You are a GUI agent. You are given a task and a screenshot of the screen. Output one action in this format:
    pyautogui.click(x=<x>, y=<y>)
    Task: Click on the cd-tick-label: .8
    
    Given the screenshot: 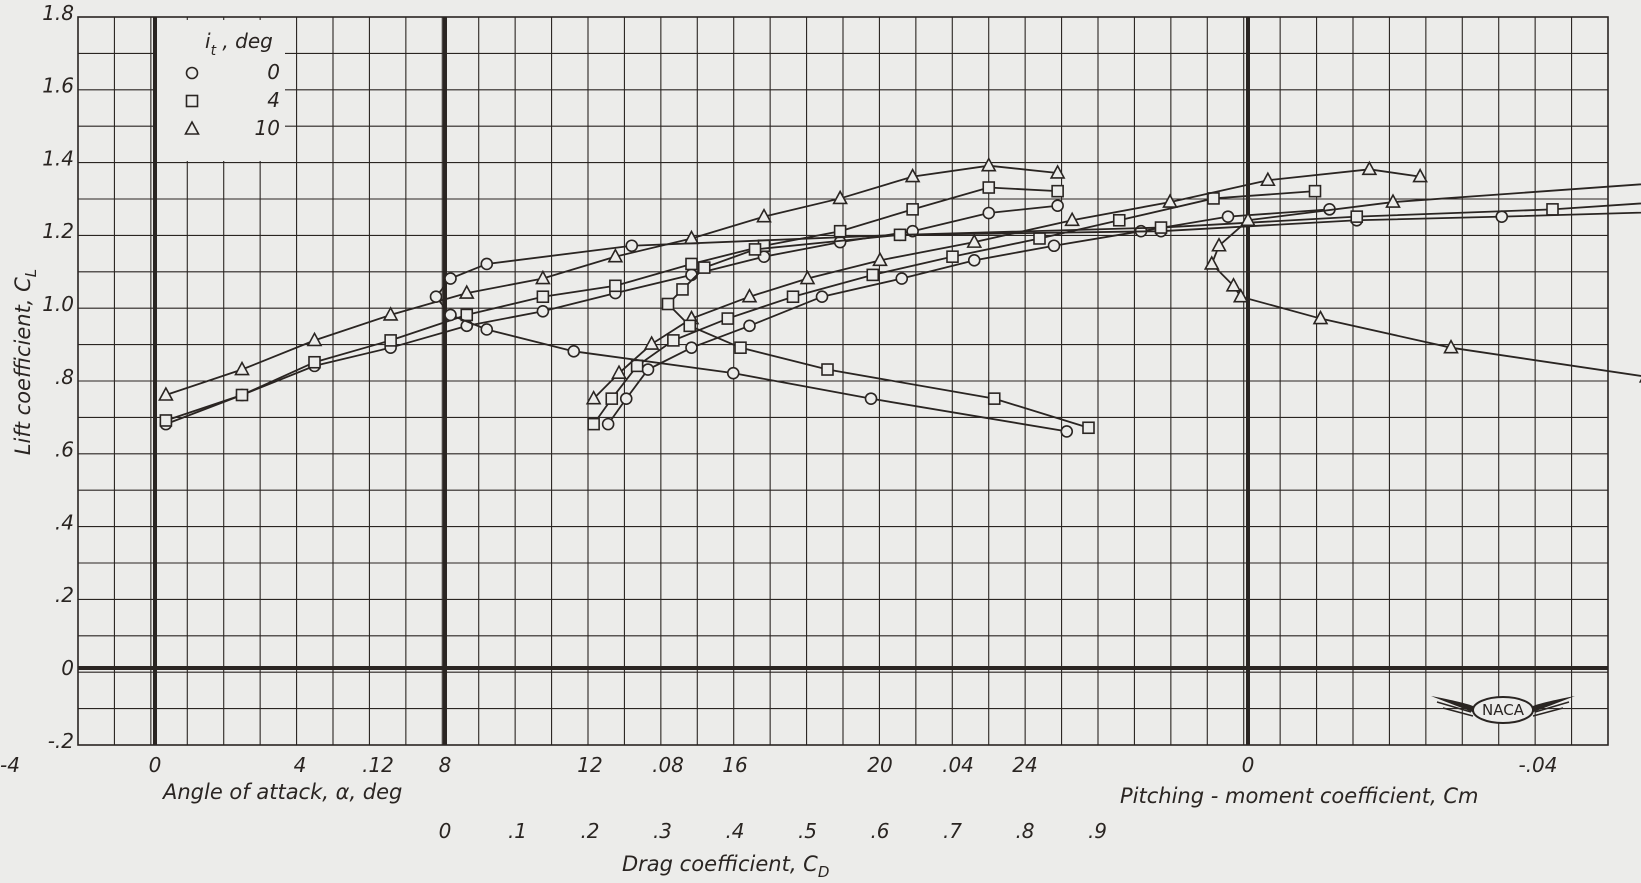 What is the action you would take?
    pyautogui.click(x=1024, y=831)
    